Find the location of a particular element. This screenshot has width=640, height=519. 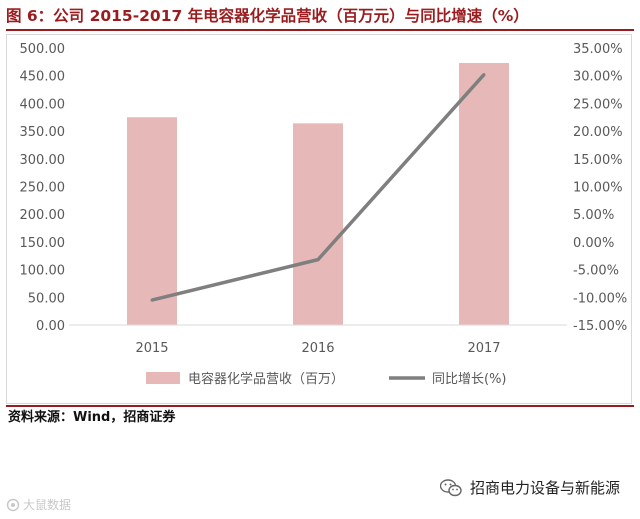

y-left-tick-label: 0.00 is located at coordinates (50, 326).